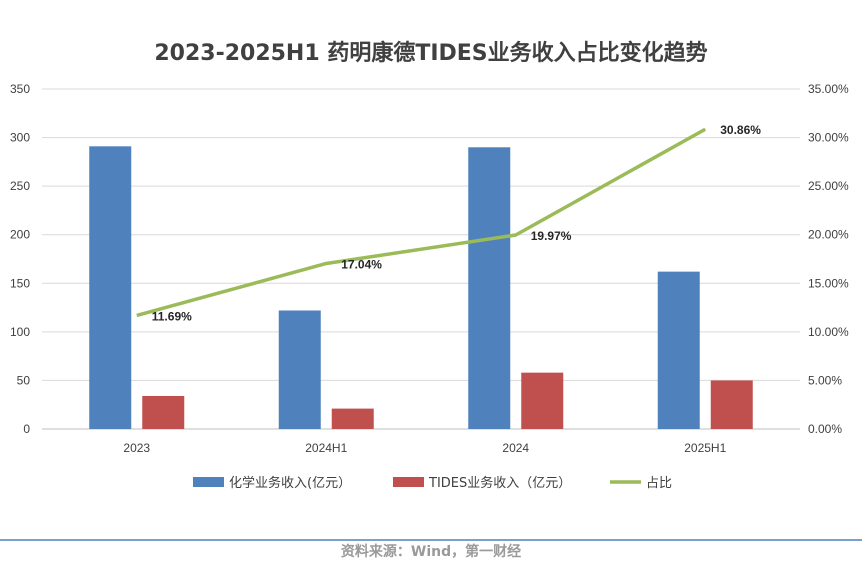 This screenshot has width=862, height=575. Describe the element at coordinates (20, 259) in the screenshot. I see `left-axis: 0 50 100 150 200 250 300 350` at that location.